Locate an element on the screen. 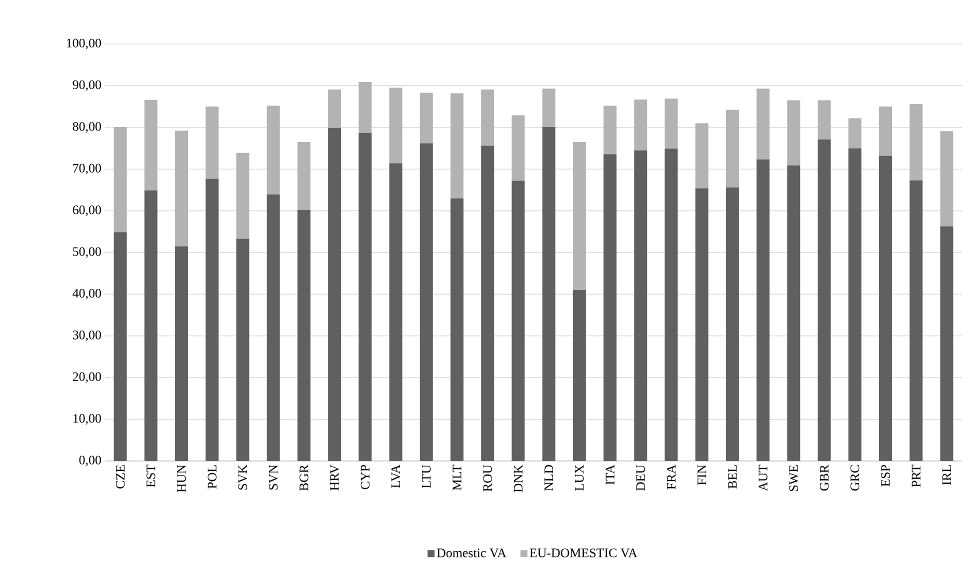 This screenshot has width=974, height=584. x-tick-label: SWE is located at coordinates (793, 478).